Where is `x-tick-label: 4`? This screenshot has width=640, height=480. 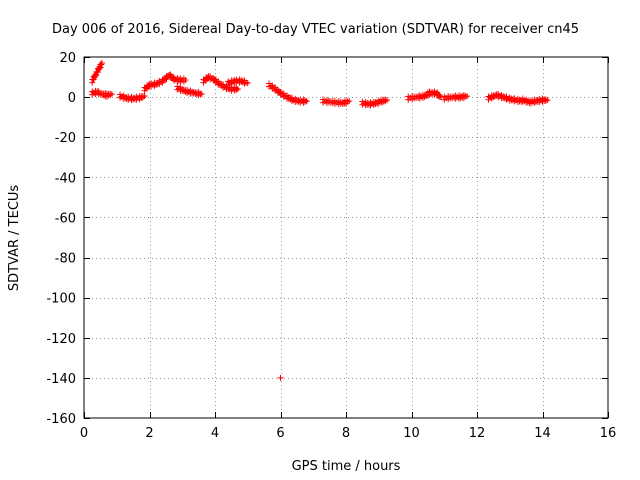 x-tick-label: 4 is located at coordinates (215, 433).